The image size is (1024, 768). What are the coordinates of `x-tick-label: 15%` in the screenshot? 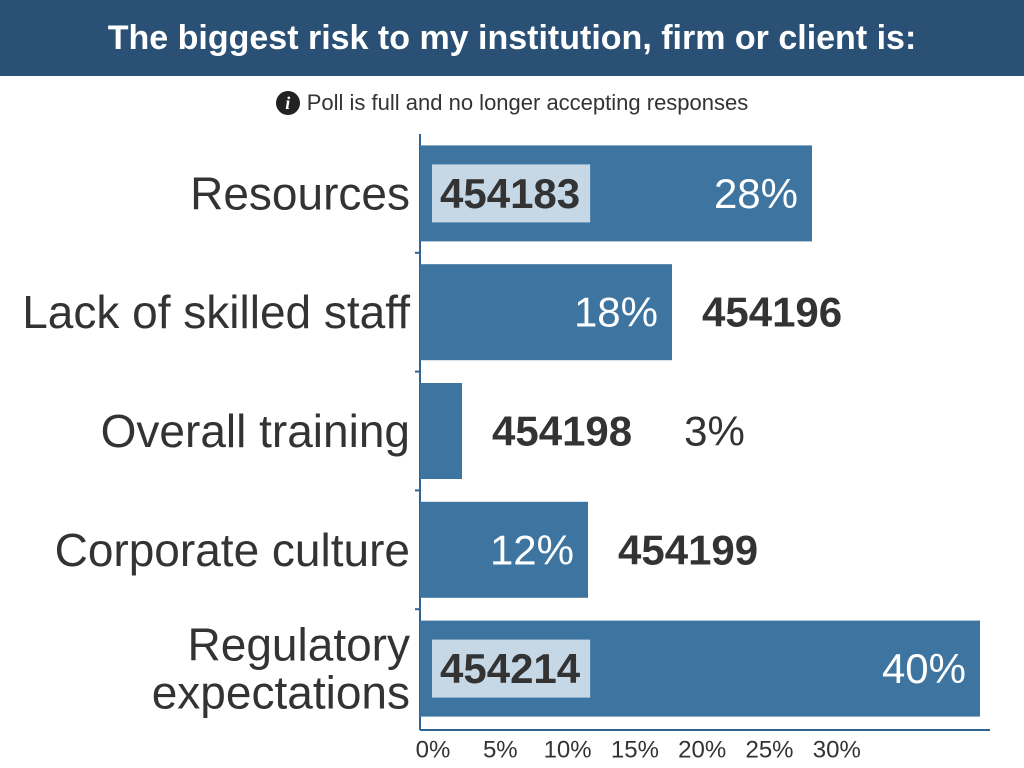 It's located at (635, 750).